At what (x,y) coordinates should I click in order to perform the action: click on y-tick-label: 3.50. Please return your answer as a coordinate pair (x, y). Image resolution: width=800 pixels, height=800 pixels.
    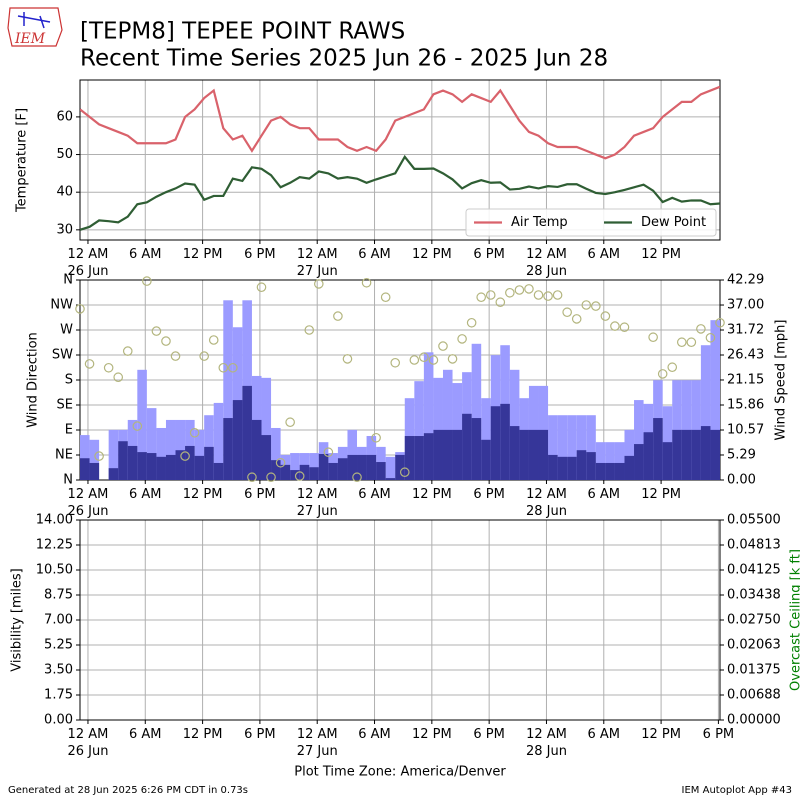
    Looking at the image, I should click on (58, 670).